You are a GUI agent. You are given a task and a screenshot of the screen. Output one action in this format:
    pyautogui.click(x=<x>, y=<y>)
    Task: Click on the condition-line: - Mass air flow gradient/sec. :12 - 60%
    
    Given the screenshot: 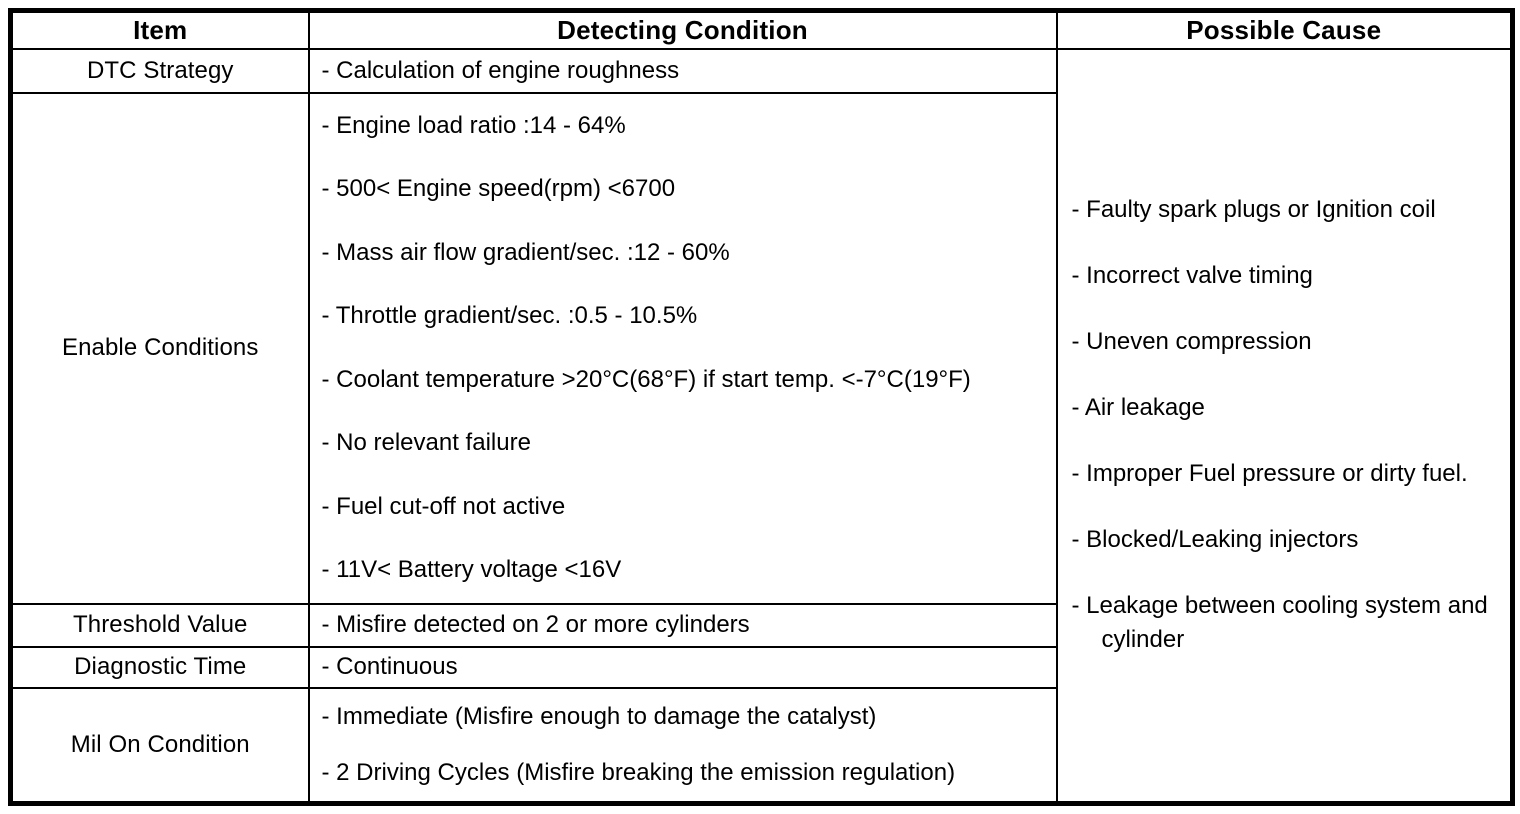 What is the action you would take?
    pyautogui.click(x=525, y=252)
    